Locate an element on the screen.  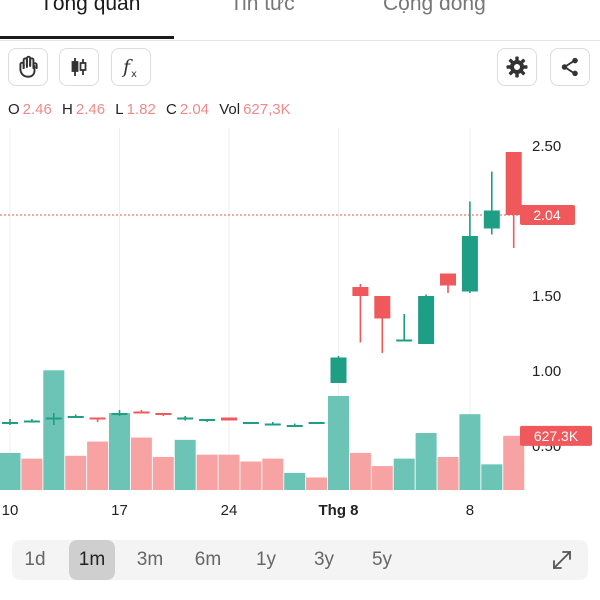
function-icon: f x is located at coordinates (129, 68).